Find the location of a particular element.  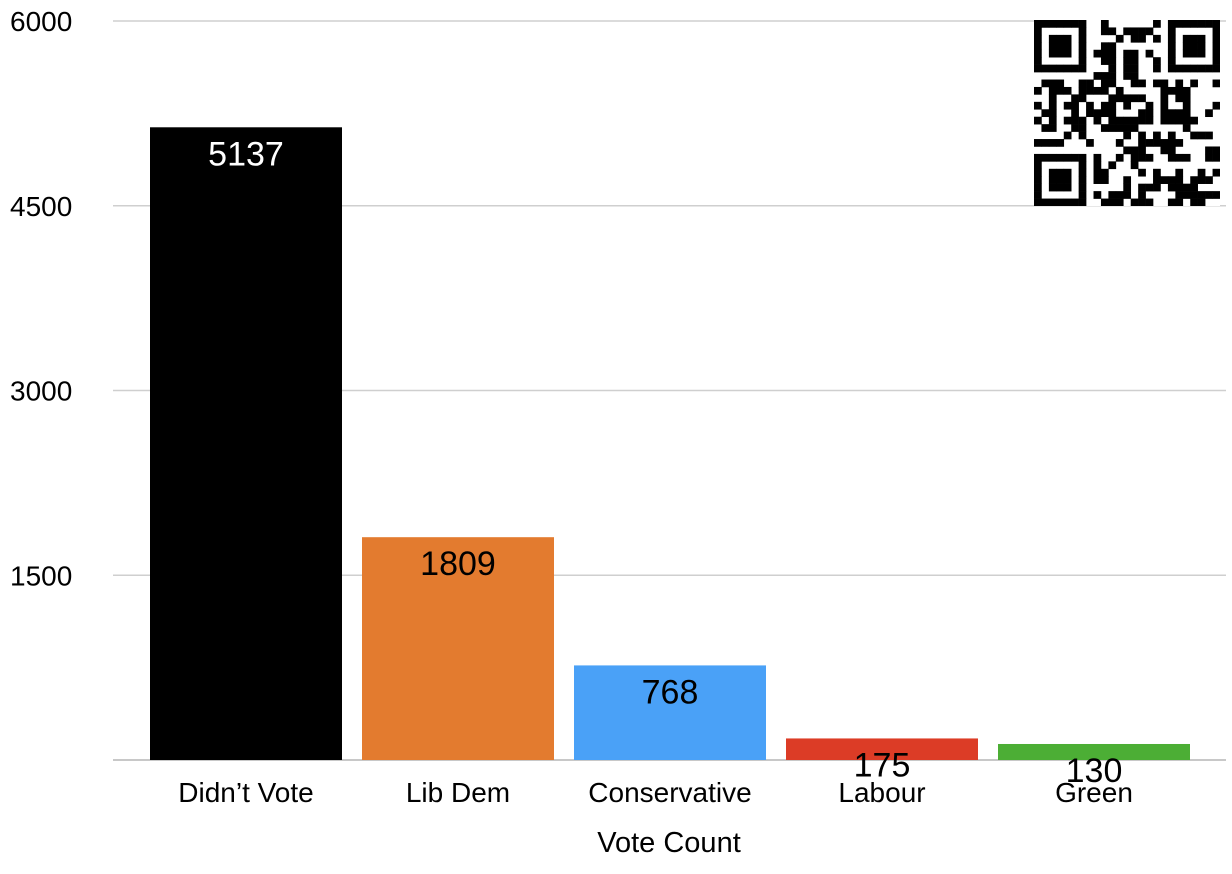

bar-value-label: 130 is located at coordinates (1094, 771).